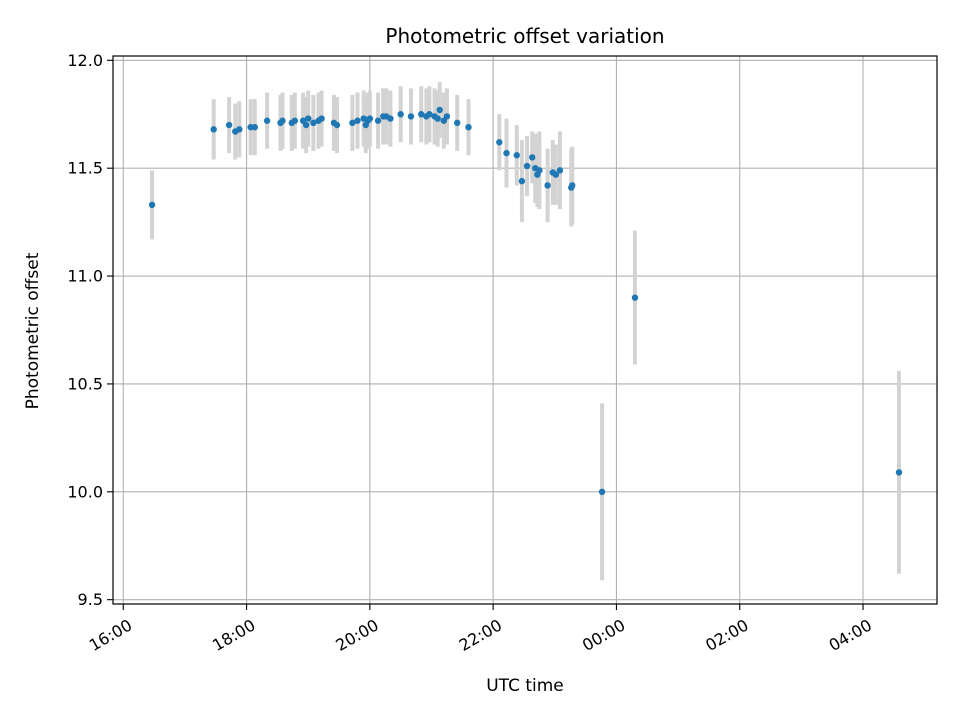 This screenshot has width=960, height=720. I want to click on y-tick-label: 11.0, so click(85, 276).